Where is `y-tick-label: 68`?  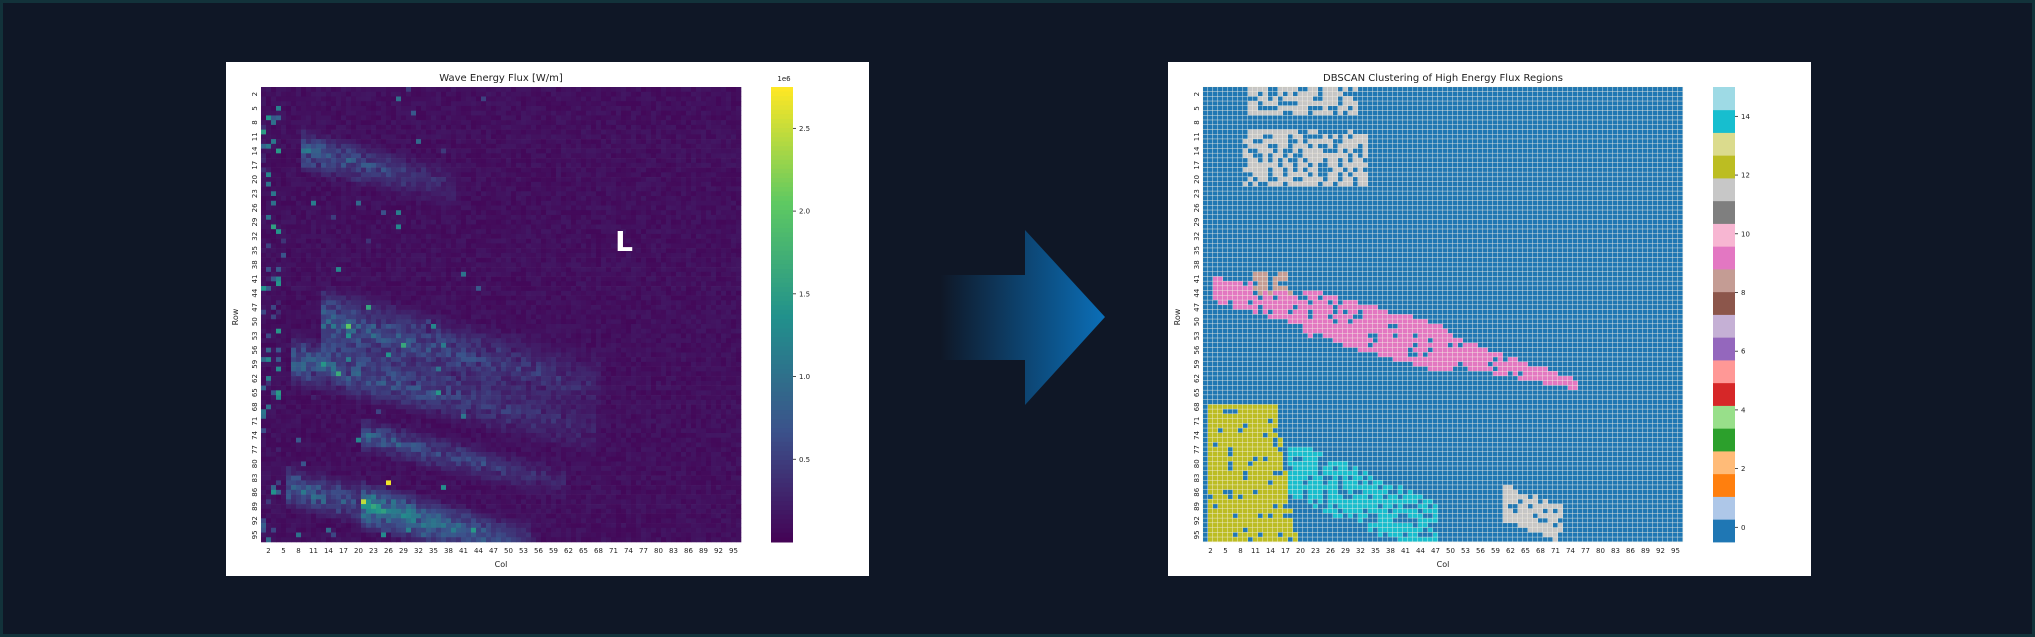
y-tick-label: 68 is located at coordinates (1197, 406).